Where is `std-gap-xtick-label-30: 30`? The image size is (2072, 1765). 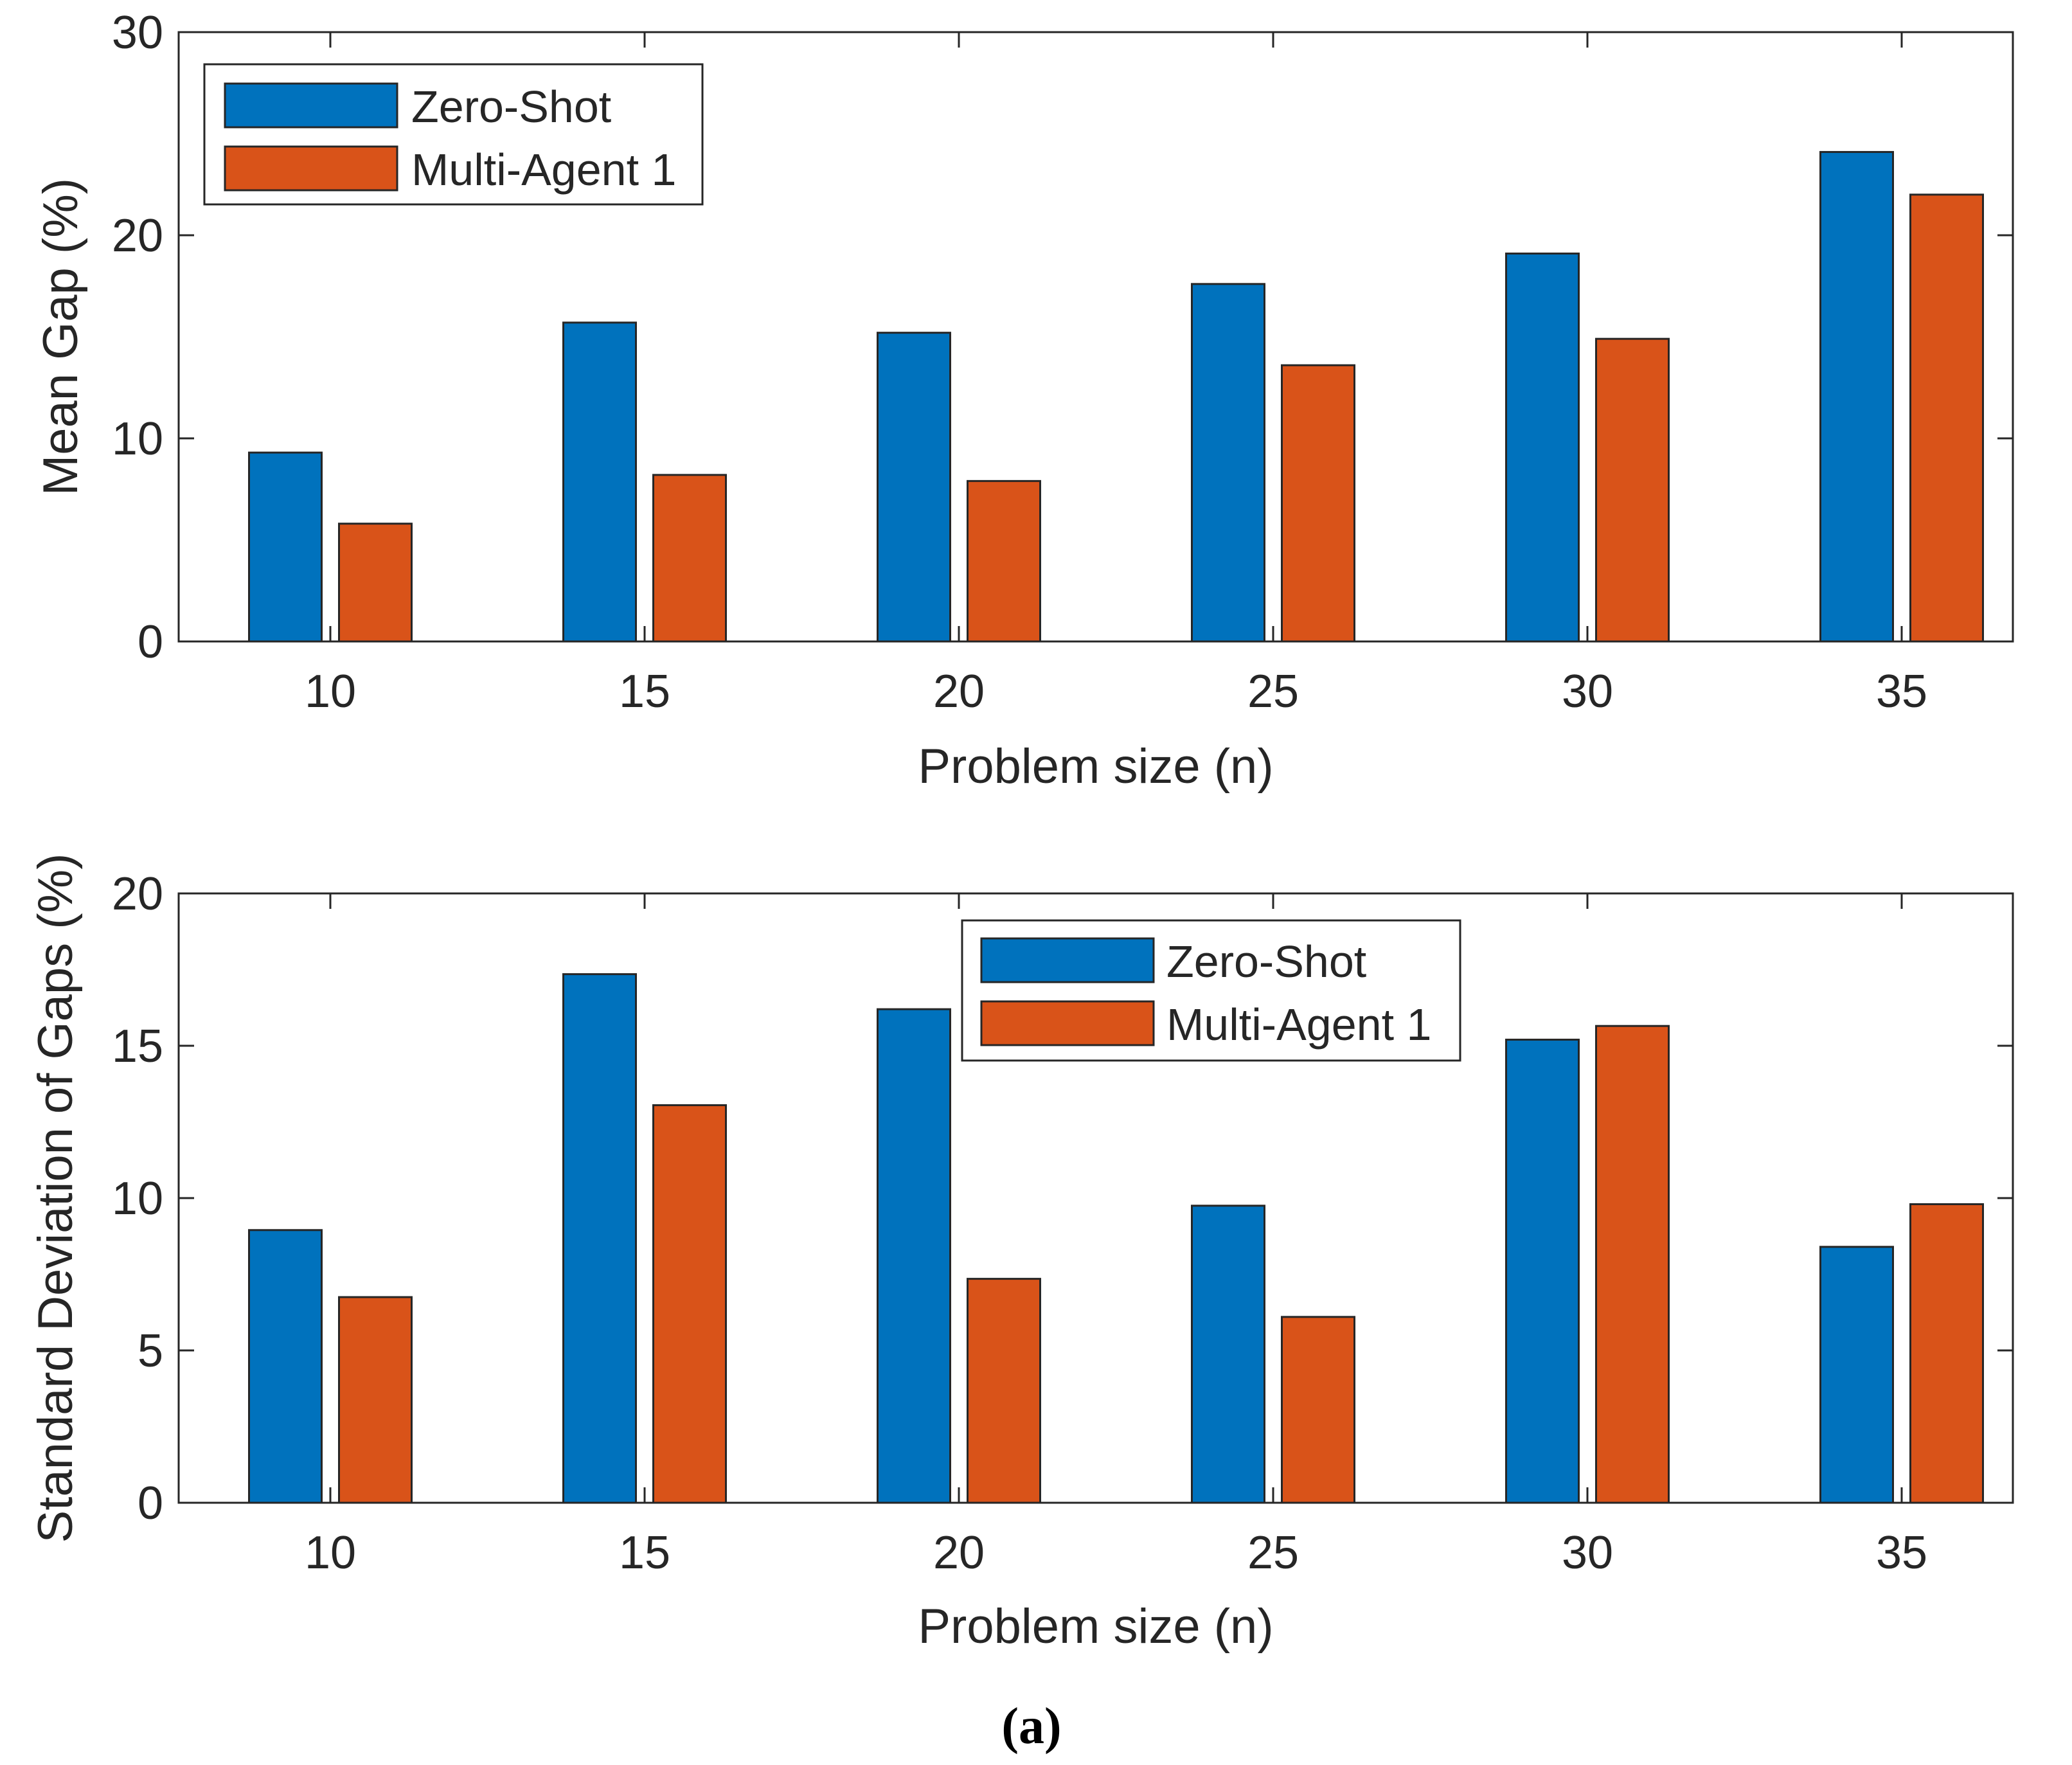
std-gap-xtick-label-30: 30 is located at coordinates (1587, 1553).